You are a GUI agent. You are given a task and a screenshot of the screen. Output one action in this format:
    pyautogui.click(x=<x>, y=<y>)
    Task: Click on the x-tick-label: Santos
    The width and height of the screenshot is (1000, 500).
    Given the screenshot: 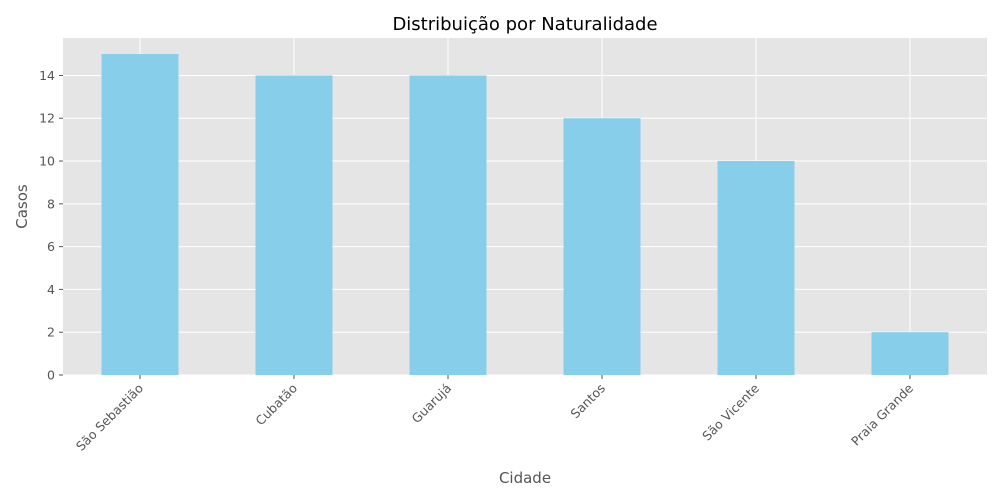 What is the action you would take?
    pyautogui.click(x=587, y=401)
    